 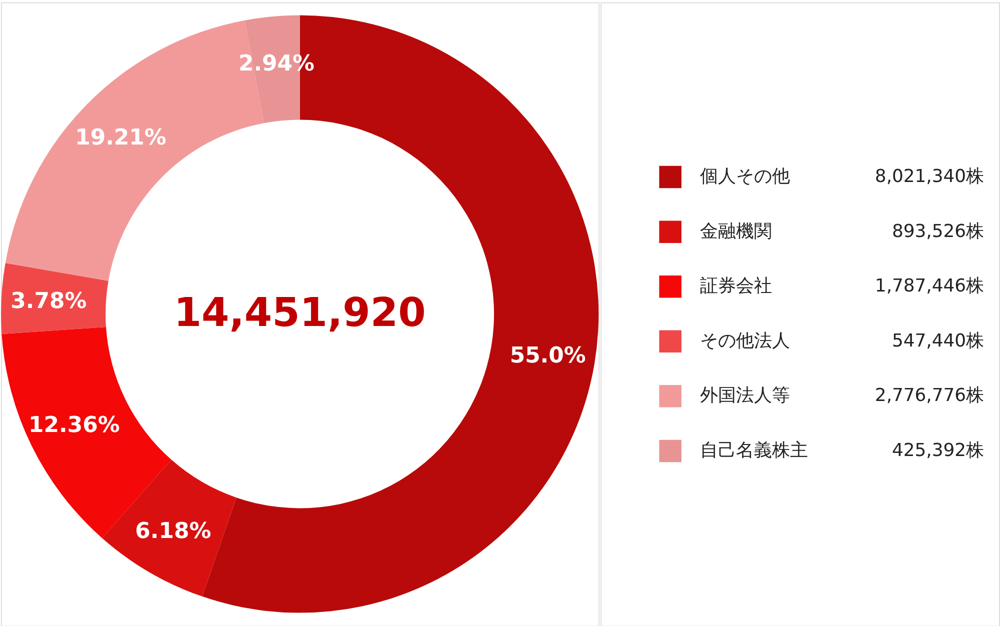 I want to click on text: 425,392株, so click(x=938, y=450).